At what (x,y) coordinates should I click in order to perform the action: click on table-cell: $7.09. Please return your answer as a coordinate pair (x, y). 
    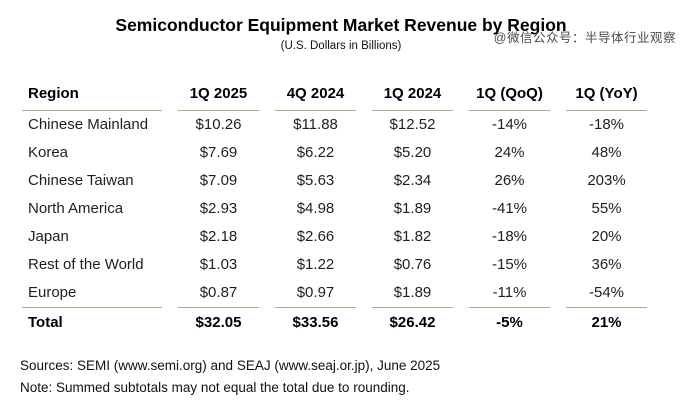
    Looking at the image, I should click on (218, 180).